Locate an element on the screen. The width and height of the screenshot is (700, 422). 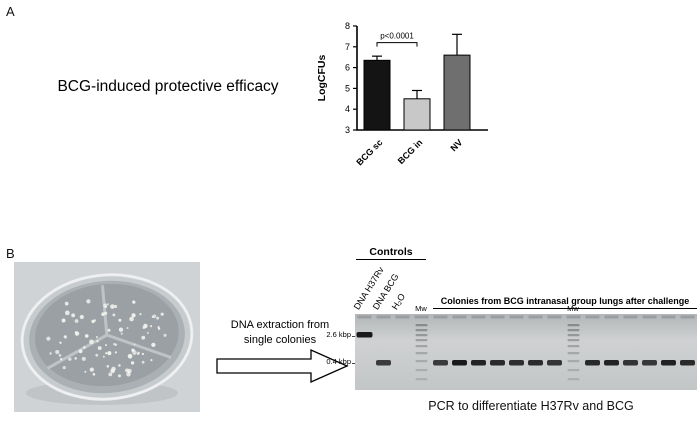
arrow-caption: DNA extraction from single colonies is located at coordinates (280, 333).